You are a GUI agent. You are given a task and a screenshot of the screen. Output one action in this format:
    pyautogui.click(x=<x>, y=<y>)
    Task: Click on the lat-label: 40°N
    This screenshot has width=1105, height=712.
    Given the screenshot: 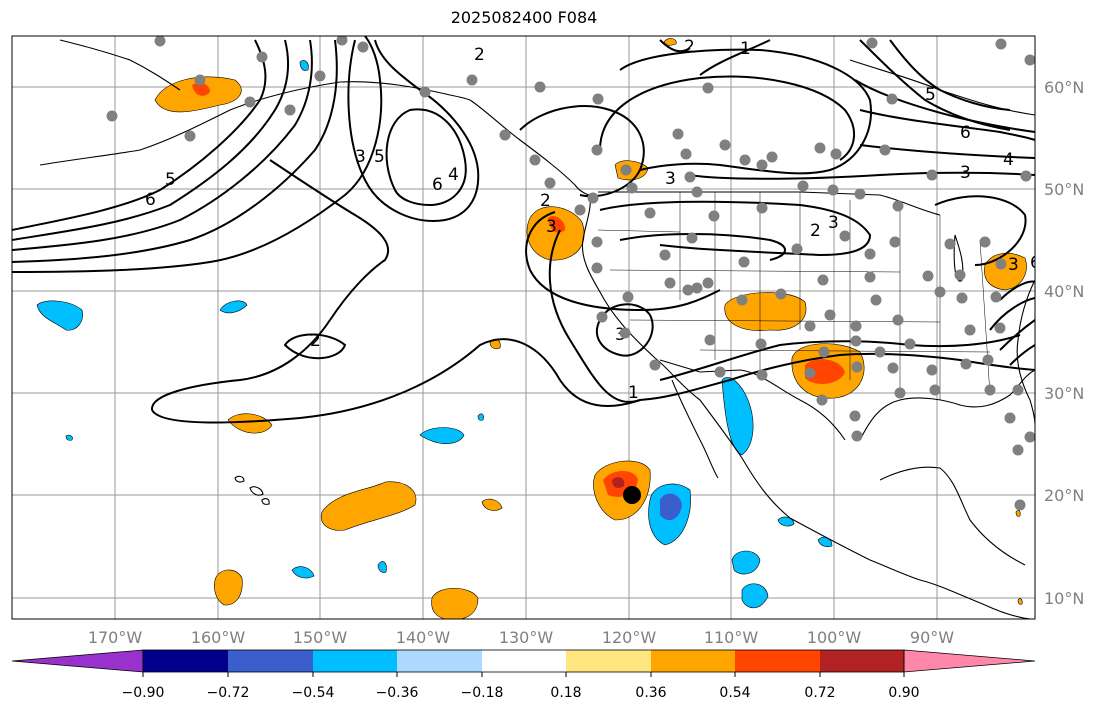 What is the action you would take?
    pyautogui.click(x=1064, y=291)
    